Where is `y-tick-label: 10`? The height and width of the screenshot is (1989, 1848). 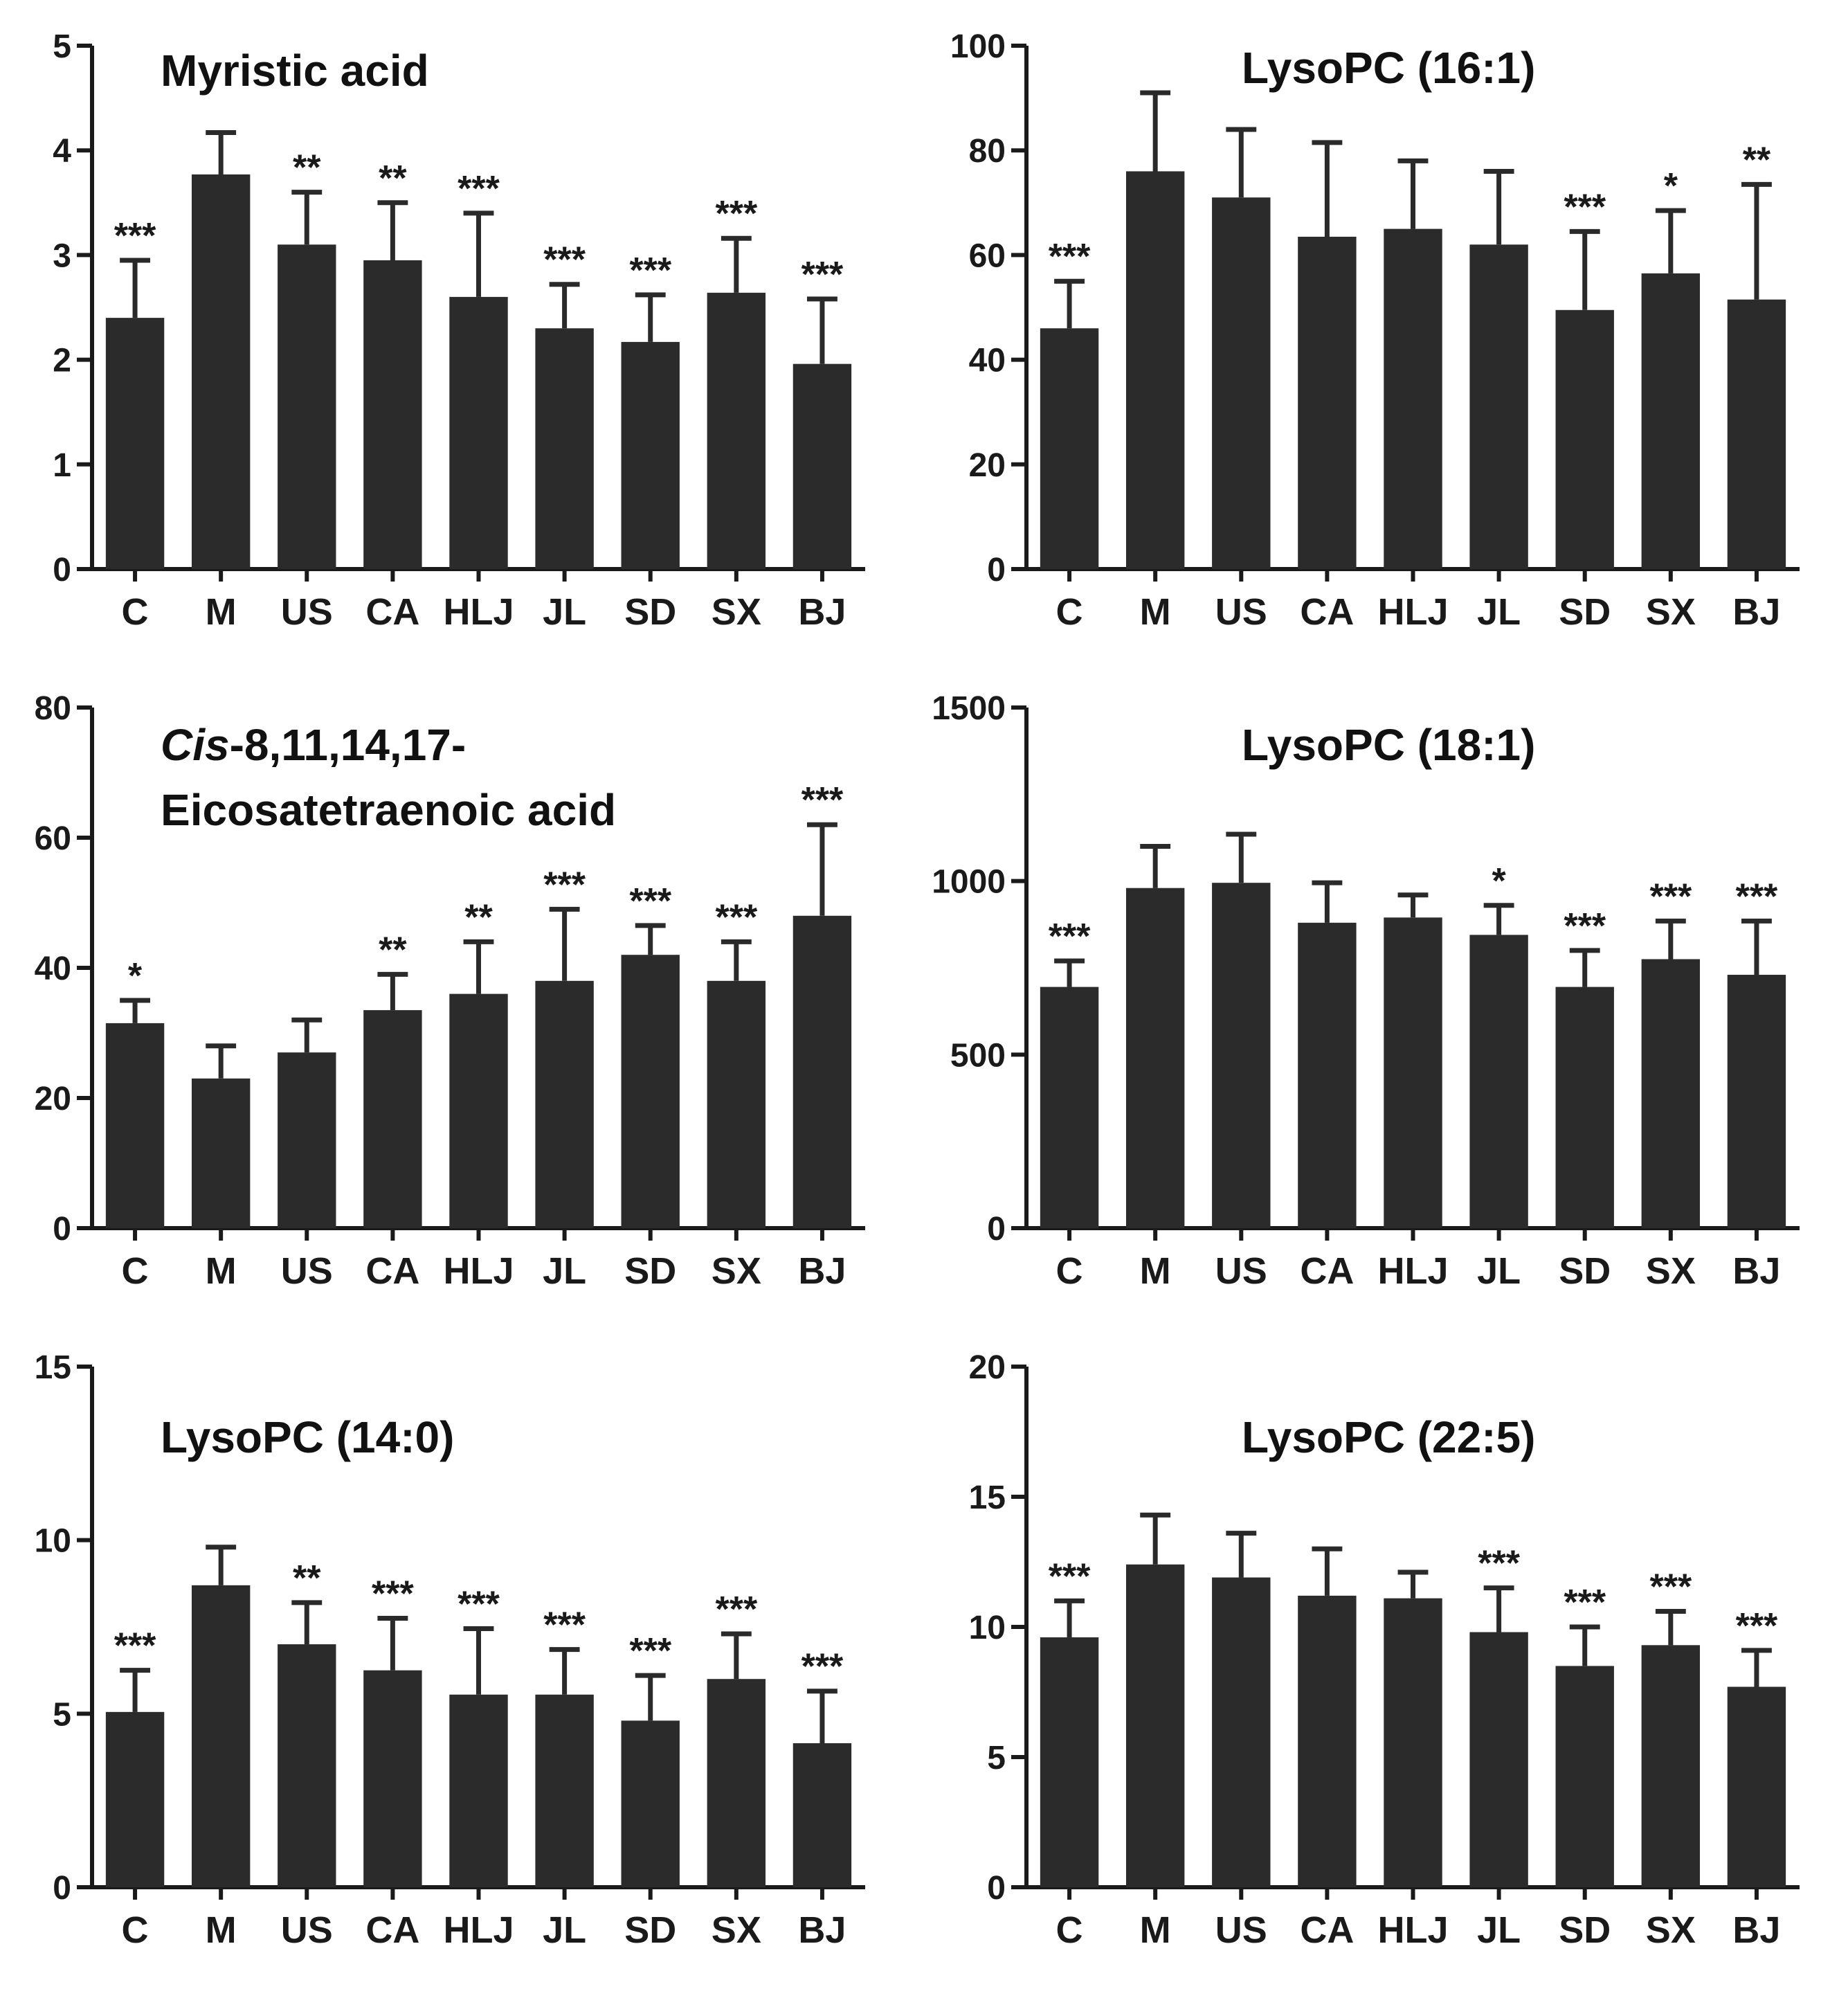
y-tick-label: 10 is located at coordinates (987, 1628).